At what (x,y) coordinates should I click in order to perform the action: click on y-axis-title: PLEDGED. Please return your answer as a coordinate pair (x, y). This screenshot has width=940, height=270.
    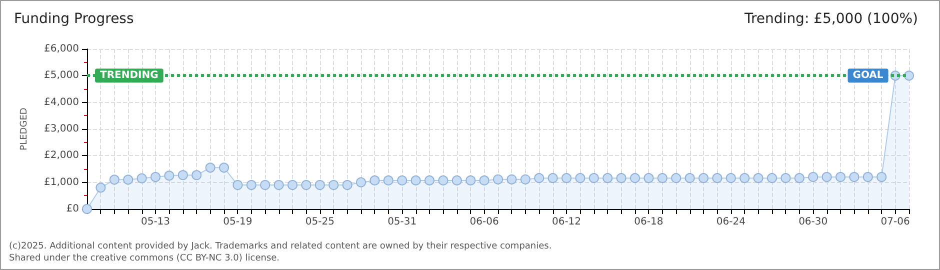
    Looking at the image, I should click on (25, 129).